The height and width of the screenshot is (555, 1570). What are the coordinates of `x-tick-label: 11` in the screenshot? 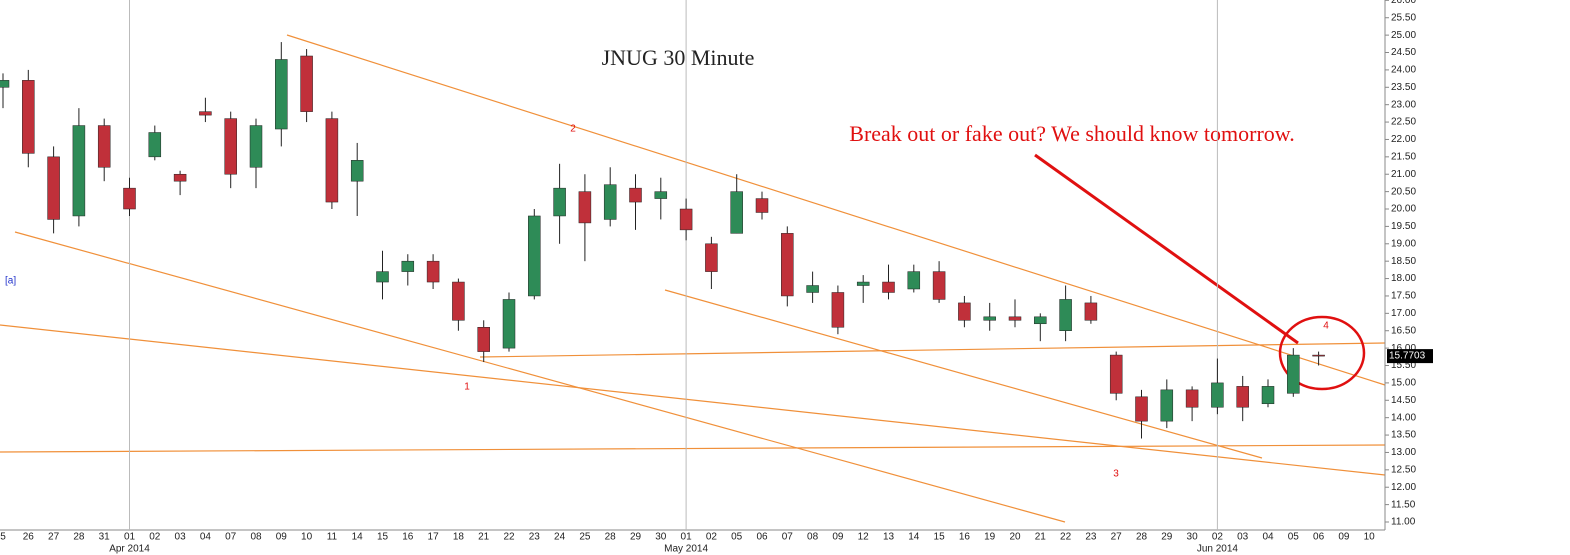 It's located at (332, 537).